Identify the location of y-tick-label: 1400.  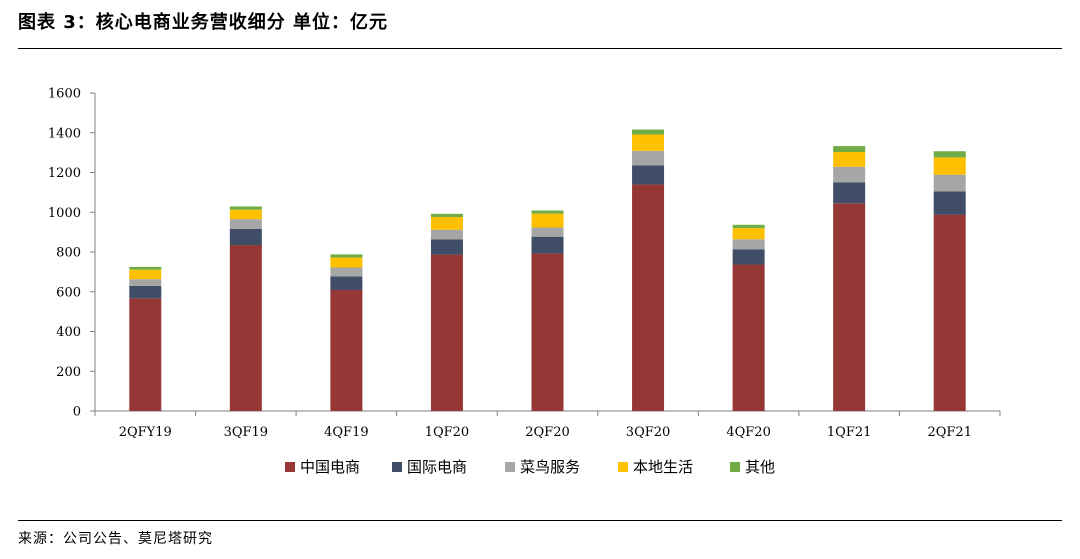
(64, 133).